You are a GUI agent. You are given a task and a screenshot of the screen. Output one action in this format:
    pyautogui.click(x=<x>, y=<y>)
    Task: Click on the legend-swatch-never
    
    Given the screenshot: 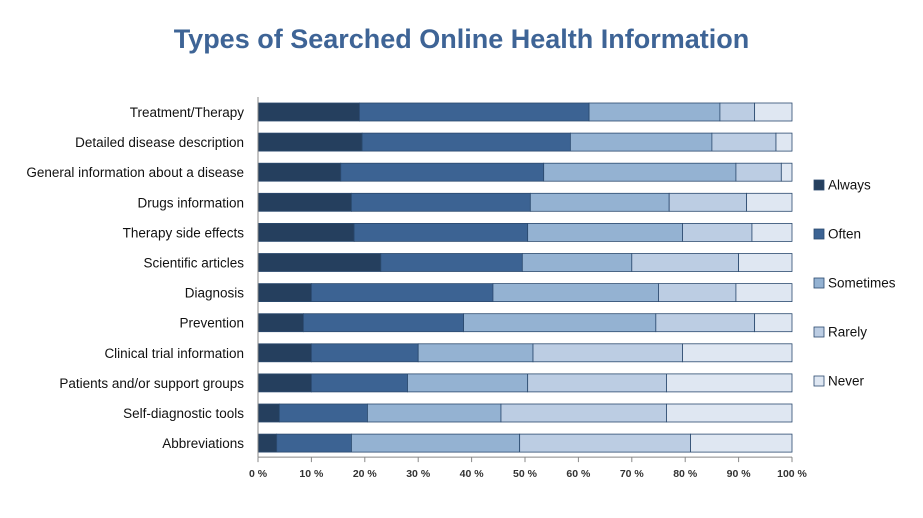 What is the action you would take?
    pyautogui.click(x=819, y=381)
    